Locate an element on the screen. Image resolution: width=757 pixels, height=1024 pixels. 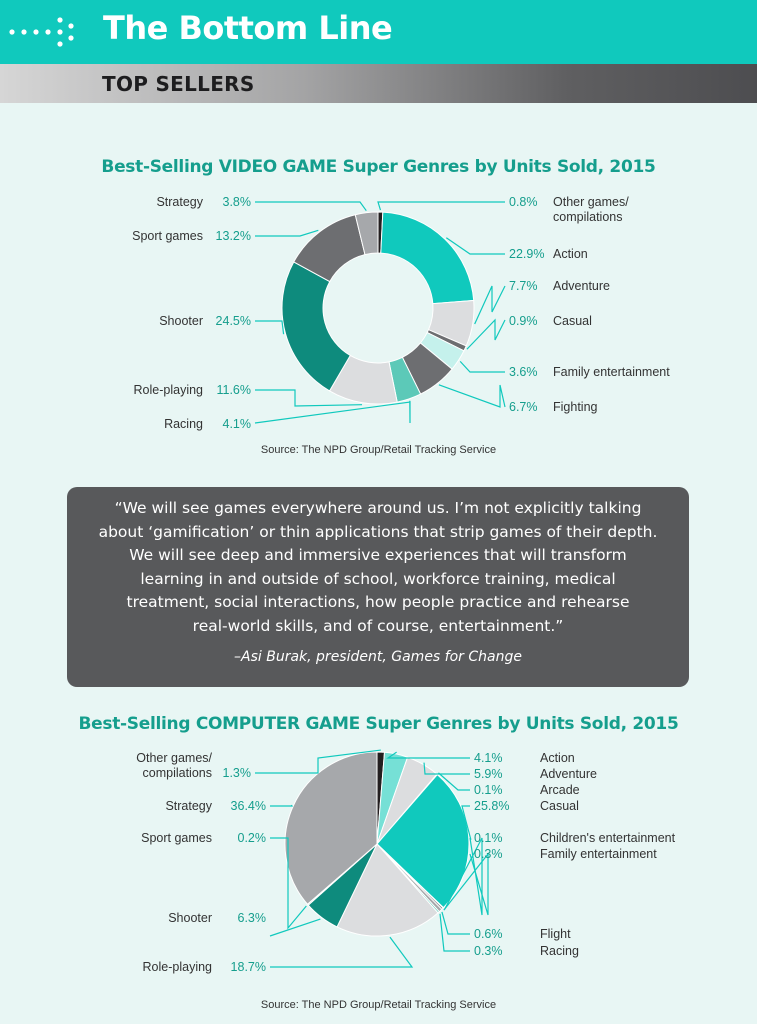
section-band is located at coordinates (378, 83).